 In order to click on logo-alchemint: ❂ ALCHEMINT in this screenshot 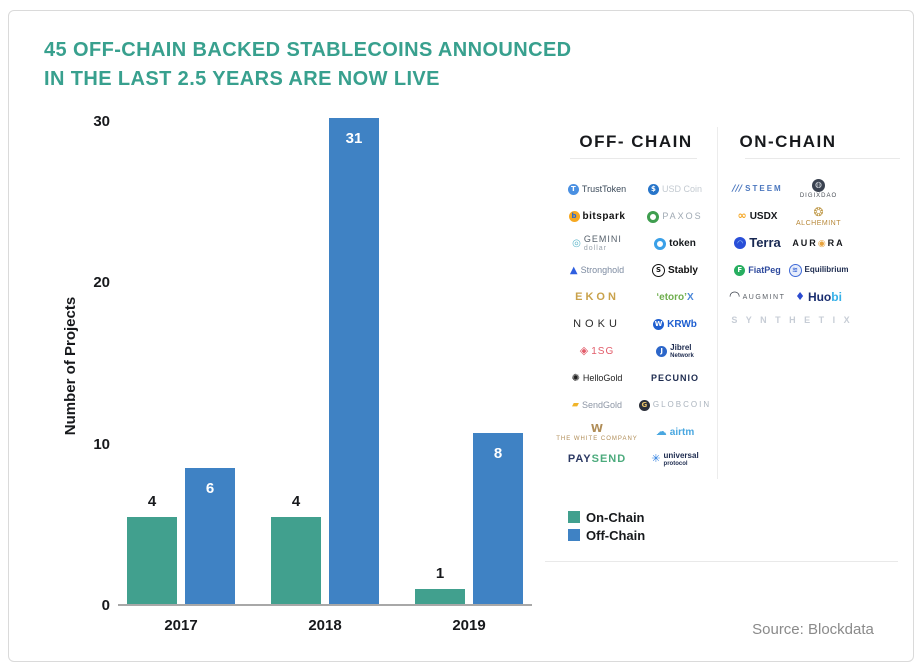, I will do `click(818, 216)`.